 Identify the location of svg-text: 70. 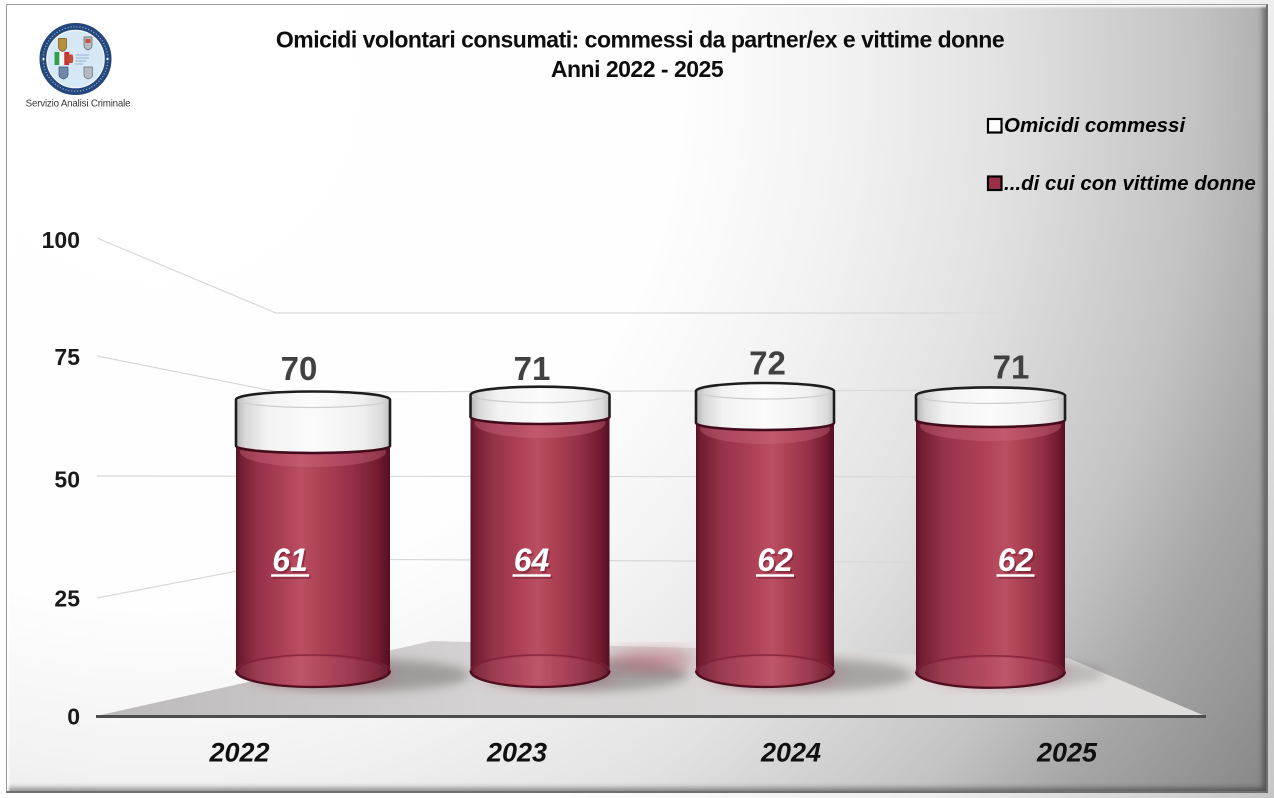
(299, 368).